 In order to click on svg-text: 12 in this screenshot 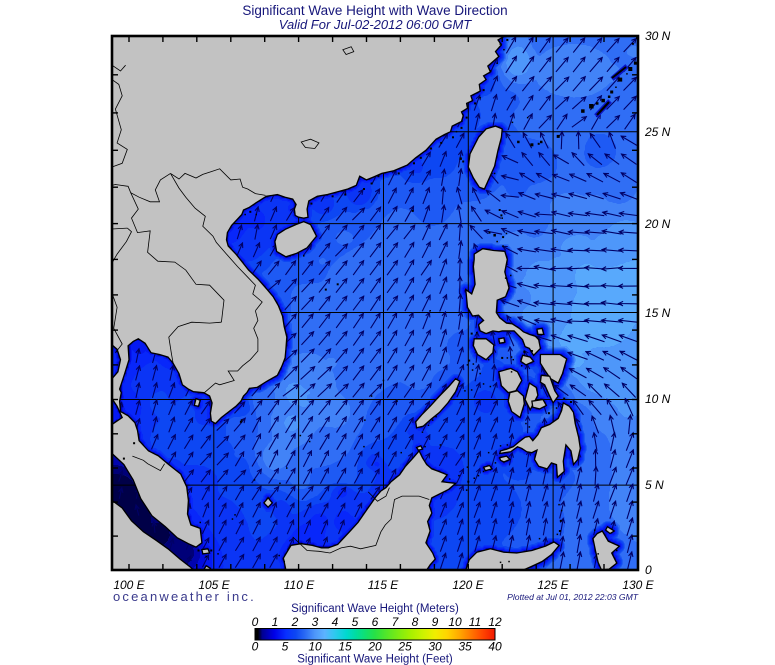, I will do `click(495, 622)`.